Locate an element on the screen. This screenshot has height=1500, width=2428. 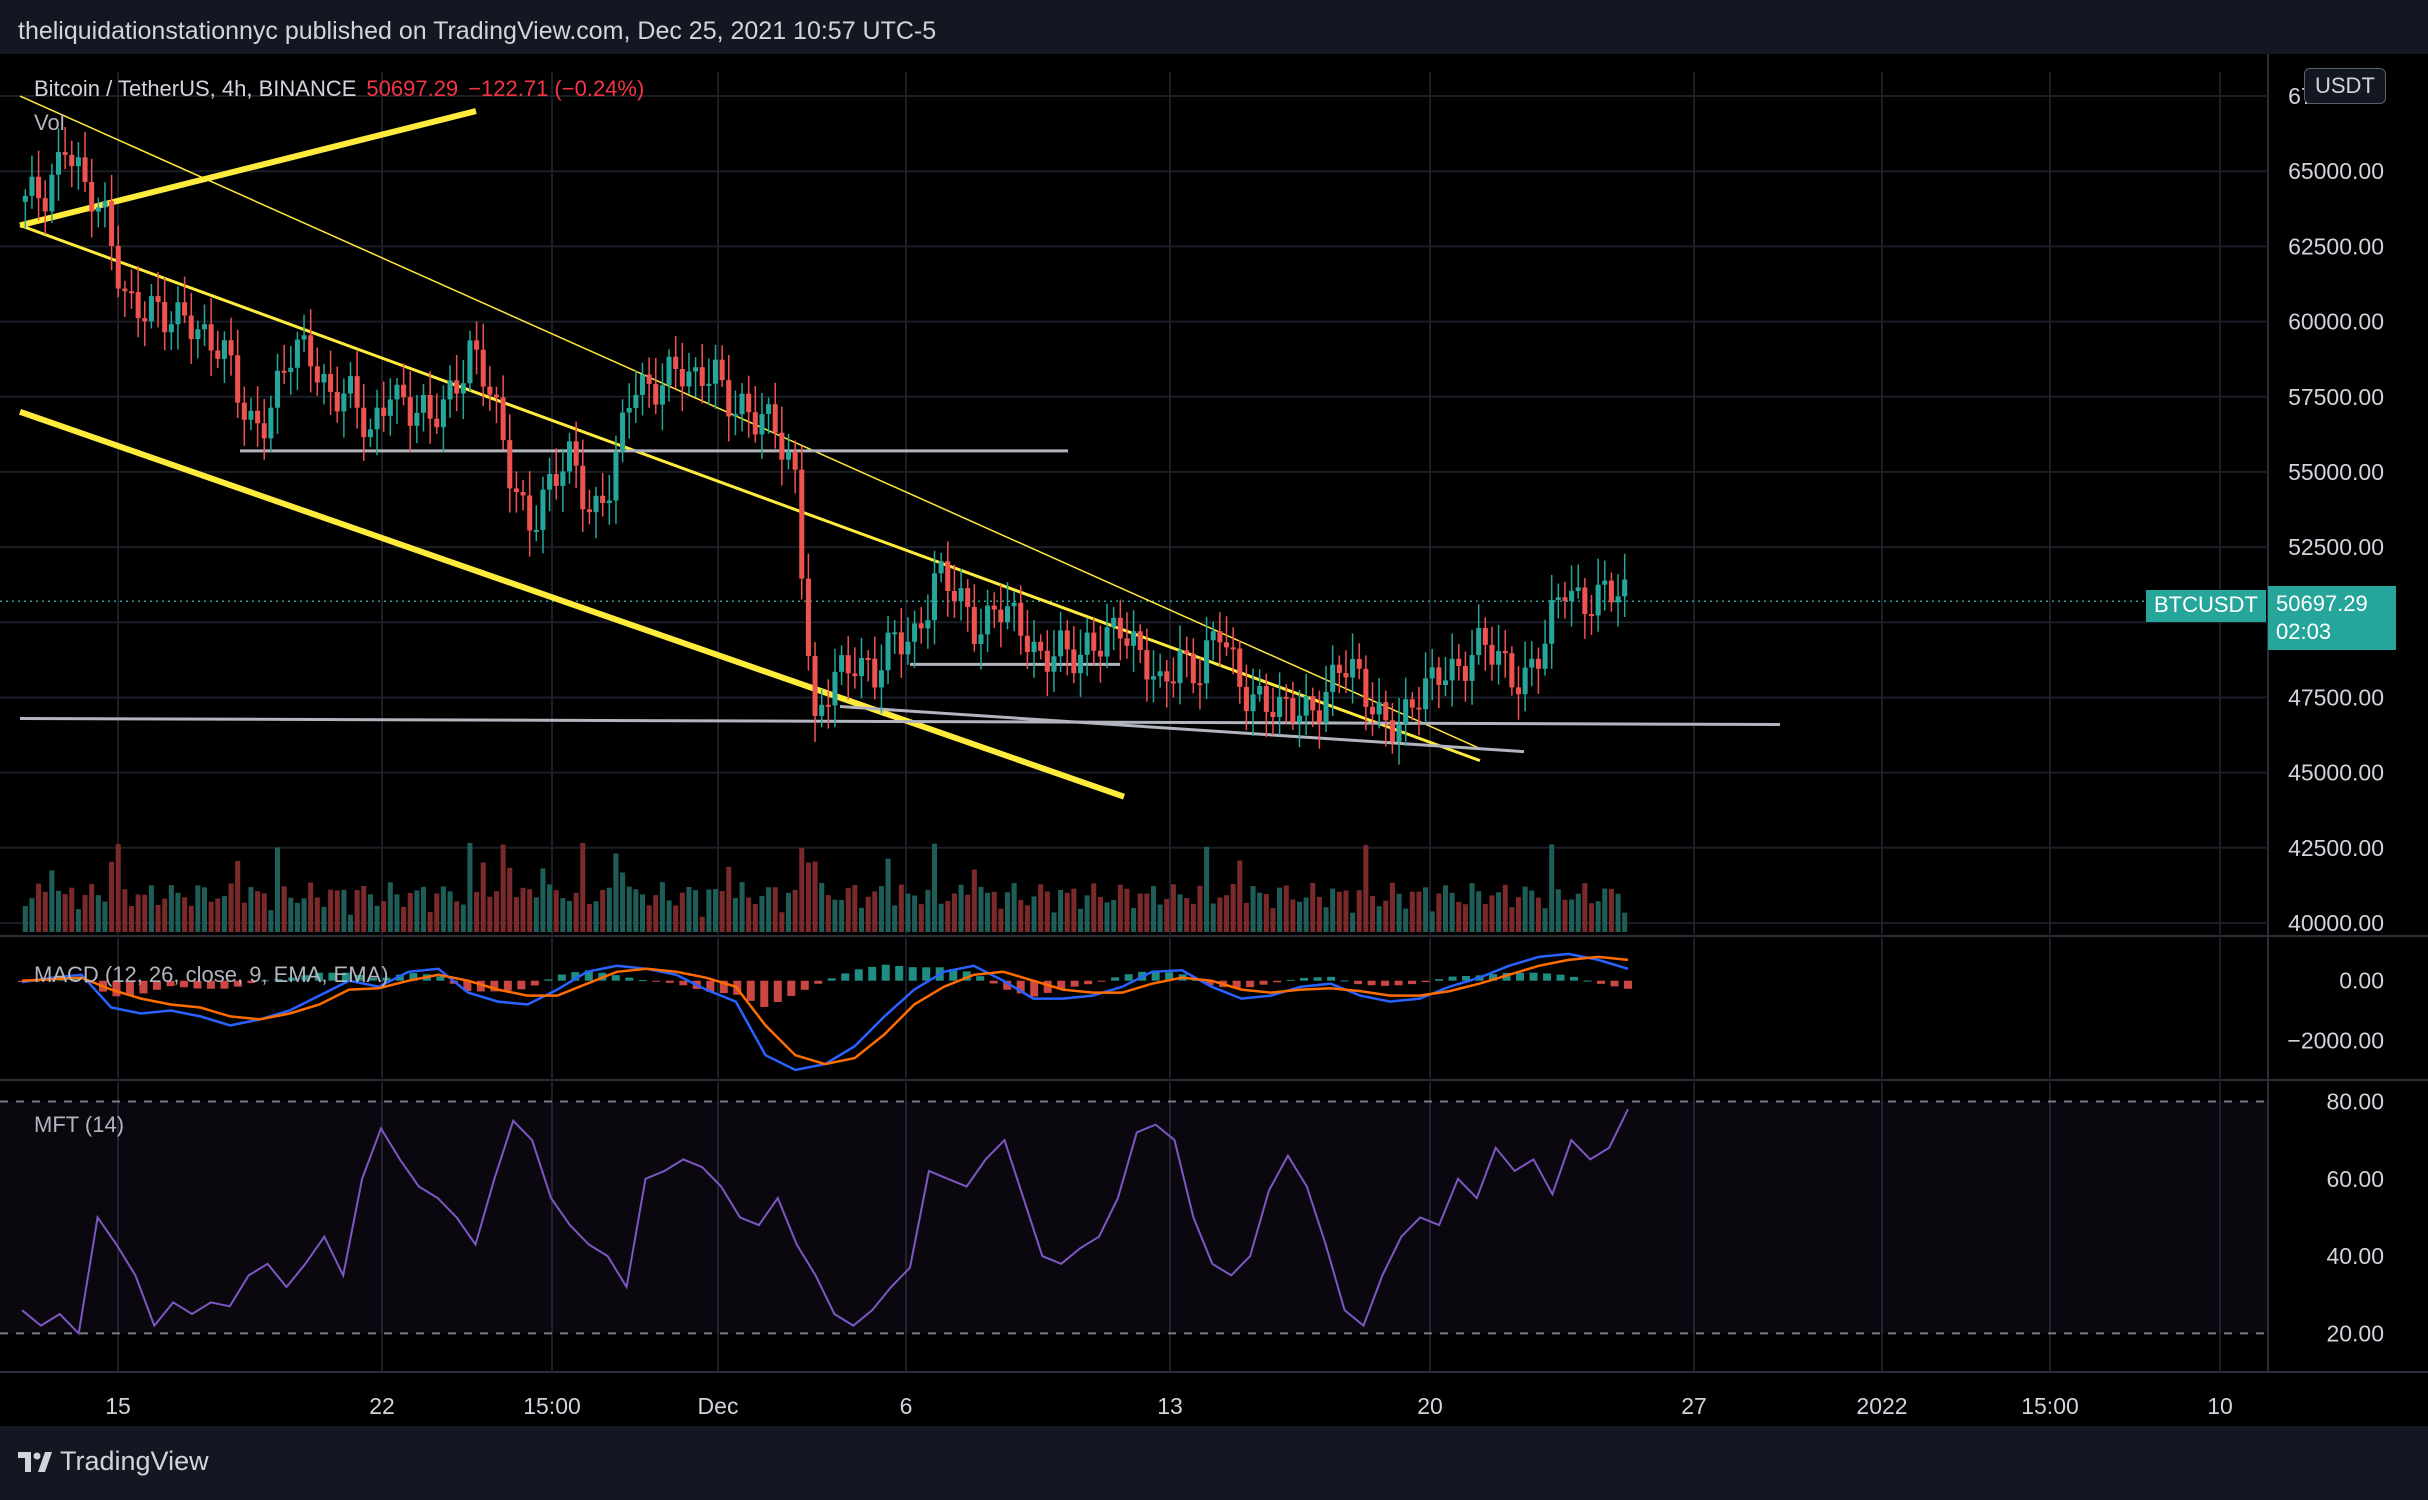
signal-line is located at coordinates (825, 1010).